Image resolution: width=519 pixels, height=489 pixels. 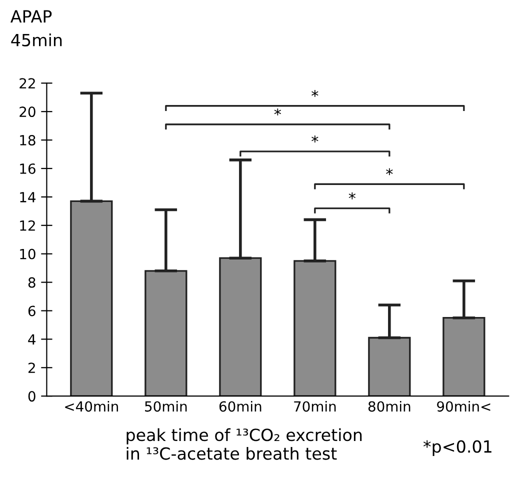 I want to click on x-axis-title: peak time of ¹³CO₂ excretion in ¹³C-acetate breath test, so click(x=244, y=444).